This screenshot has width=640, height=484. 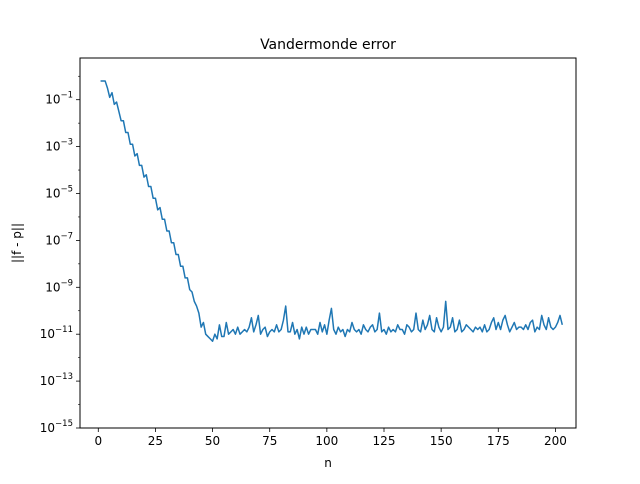 What do you see at coordinates (328, 45) in the screenshot?
I see `chart-title: Vandermonde error` at bounding box center [328, 45].